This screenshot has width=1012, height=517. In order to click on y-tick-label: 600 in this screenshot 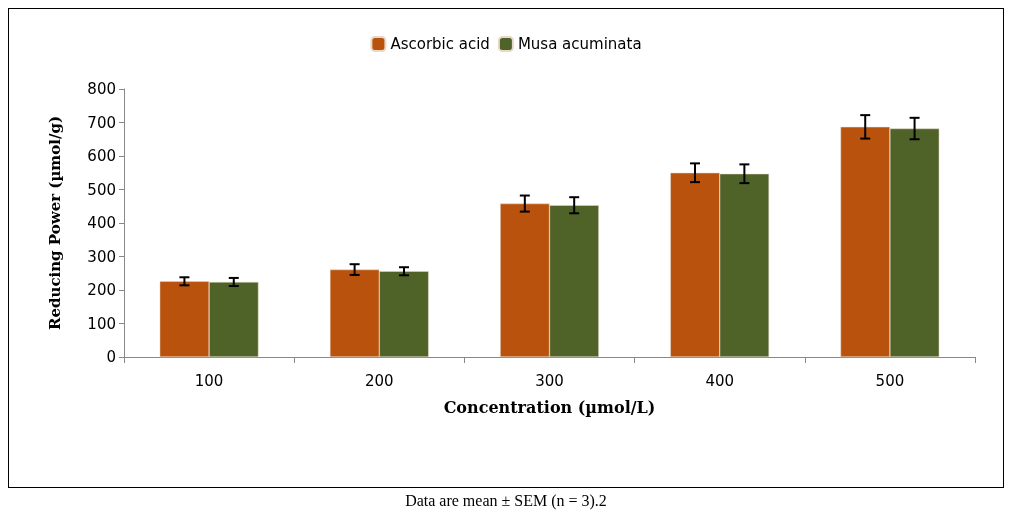, I will do `click(101, 156)`.